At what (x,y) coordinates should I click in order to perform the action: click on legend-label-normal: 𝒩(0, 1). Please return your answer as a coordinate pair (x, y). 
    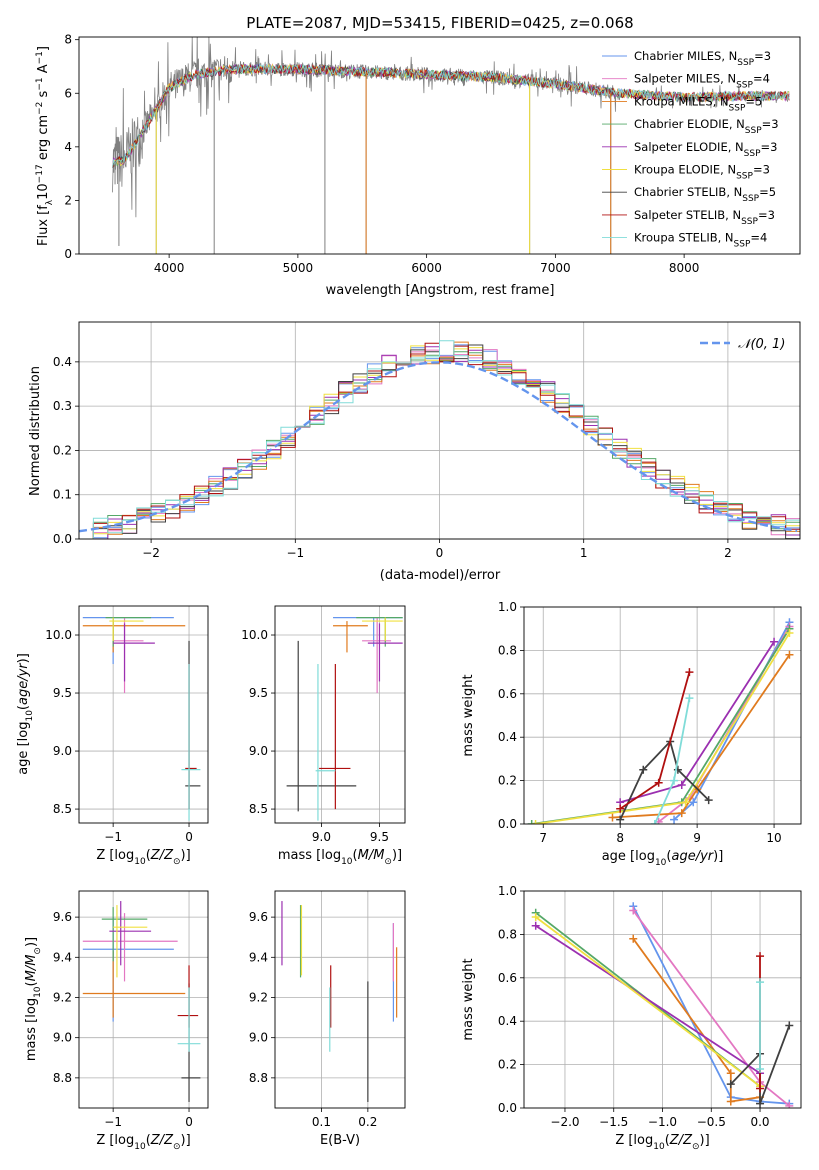
    Looking at the image, I should click on (761, 344).